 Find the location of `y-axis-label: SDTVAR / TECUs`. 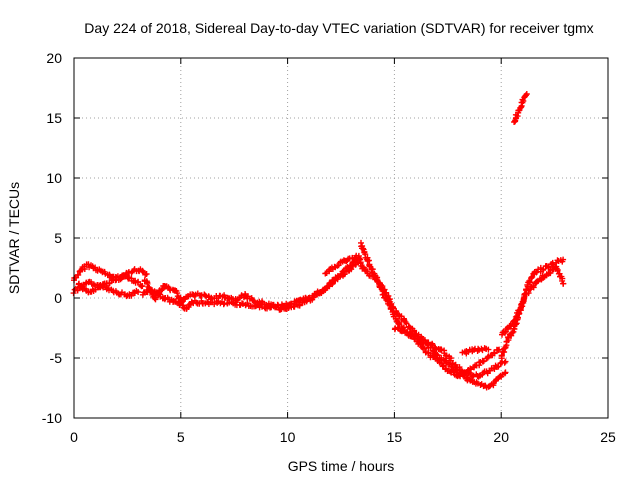

y-axis-label: SDTVAR / TECUs is located at coordinates (14, 238).